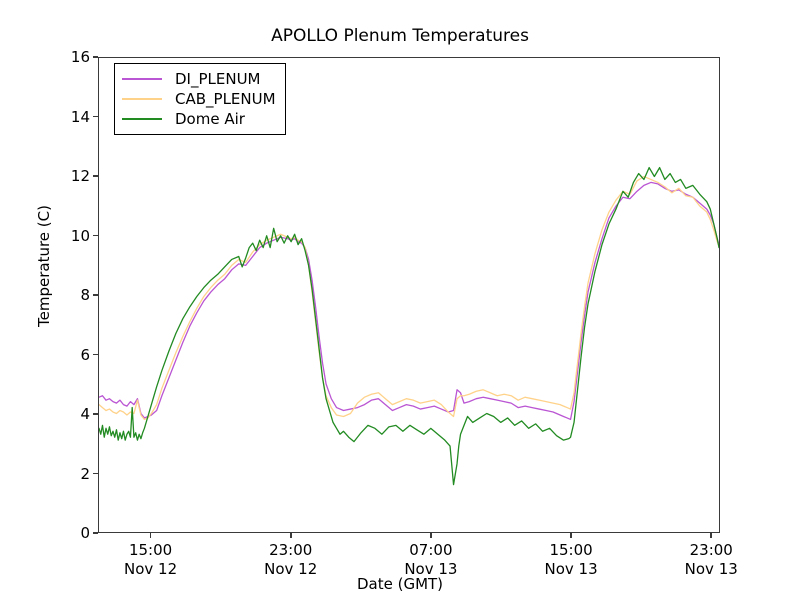  I want to click on y-axis-label-wrapper: Temperature (C), so click(26, 295).